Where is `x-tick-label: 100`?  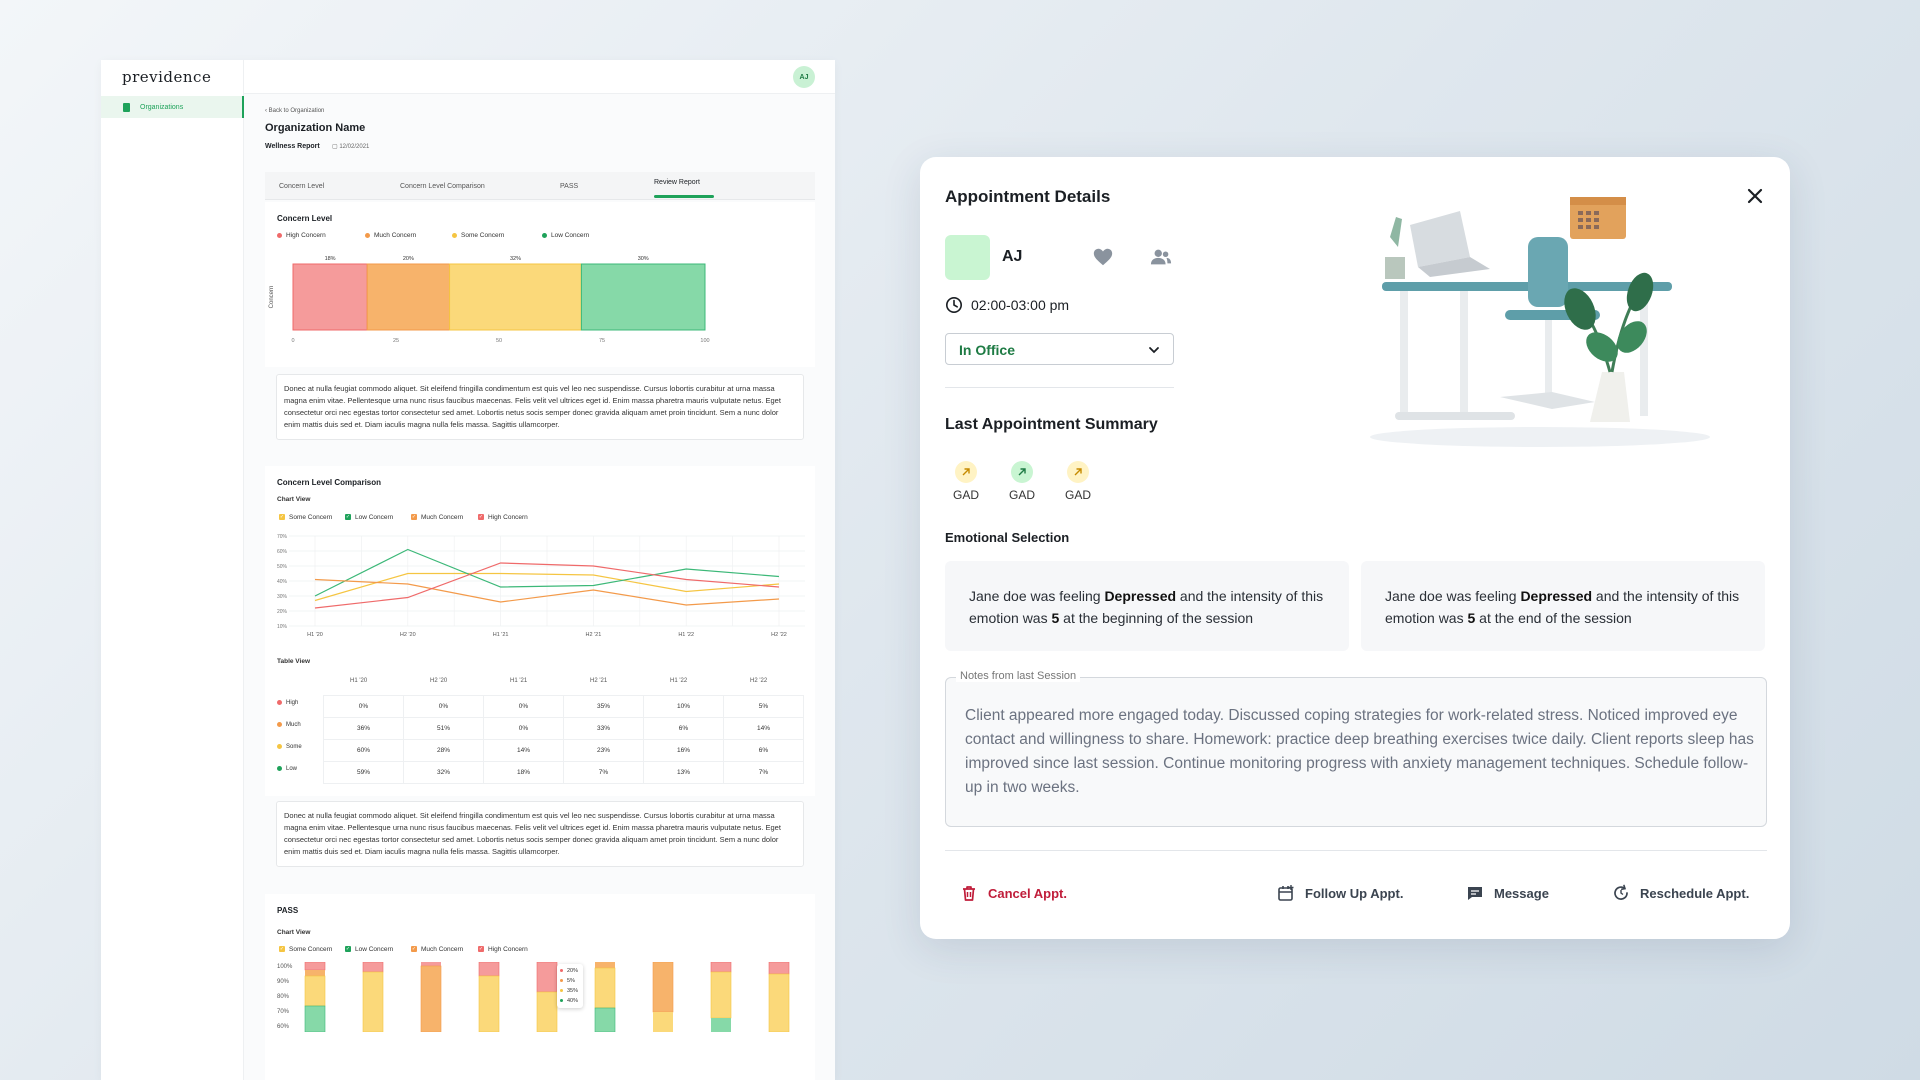 x-tick-label: 100 is located at coordinates (704, 341).